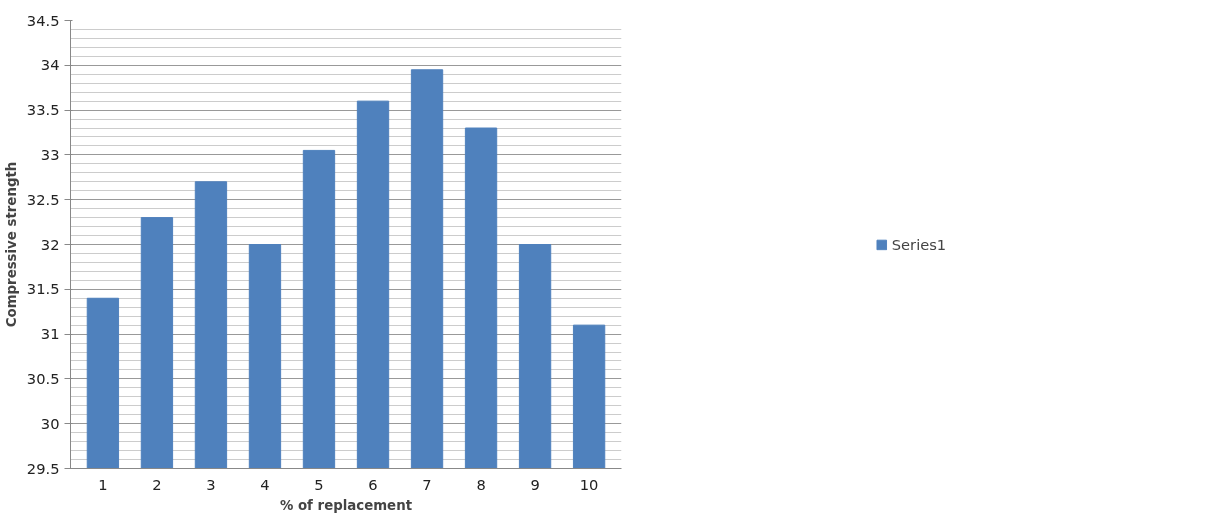 Image resolution: width=1227 pixels, height=529 pixels. What do you see at coordinates (43, 468) in the screenshot?
I see `y-tick-label: 29.5` at bounding box center [43, 468].